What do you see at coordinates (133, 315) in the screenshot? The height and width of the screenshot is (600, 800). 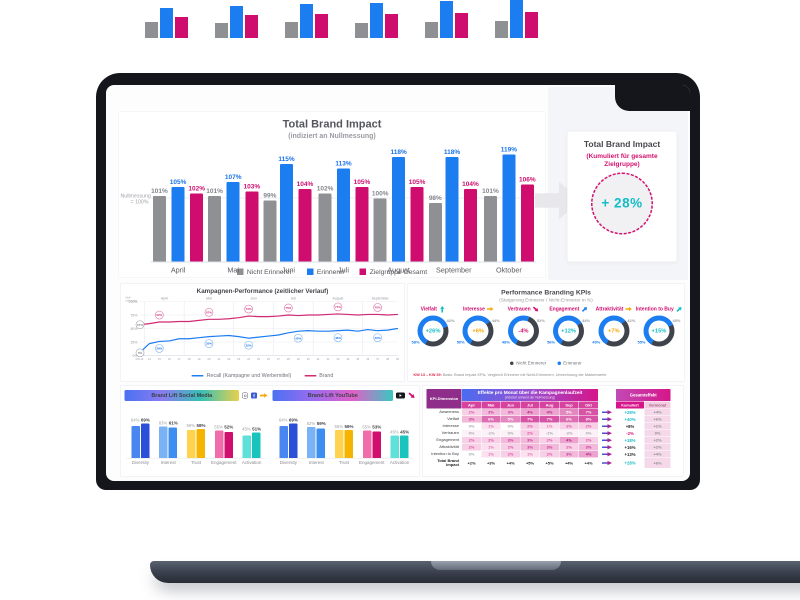 I see `y-tick-label: 75%` at bounding box center [133, 315].